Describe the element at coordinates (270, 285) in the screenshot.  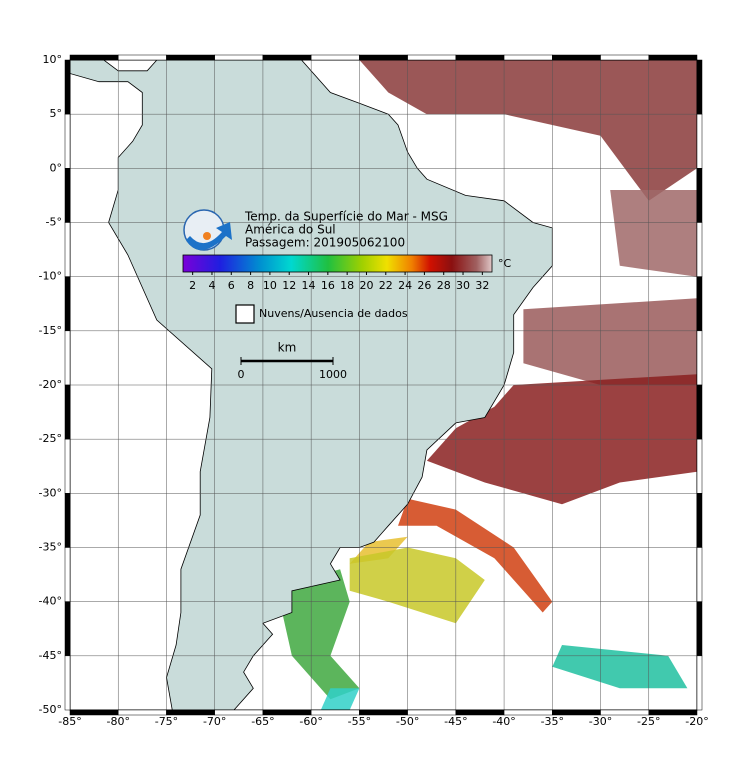
I see `colorbar-tick-label: 10` at that location.